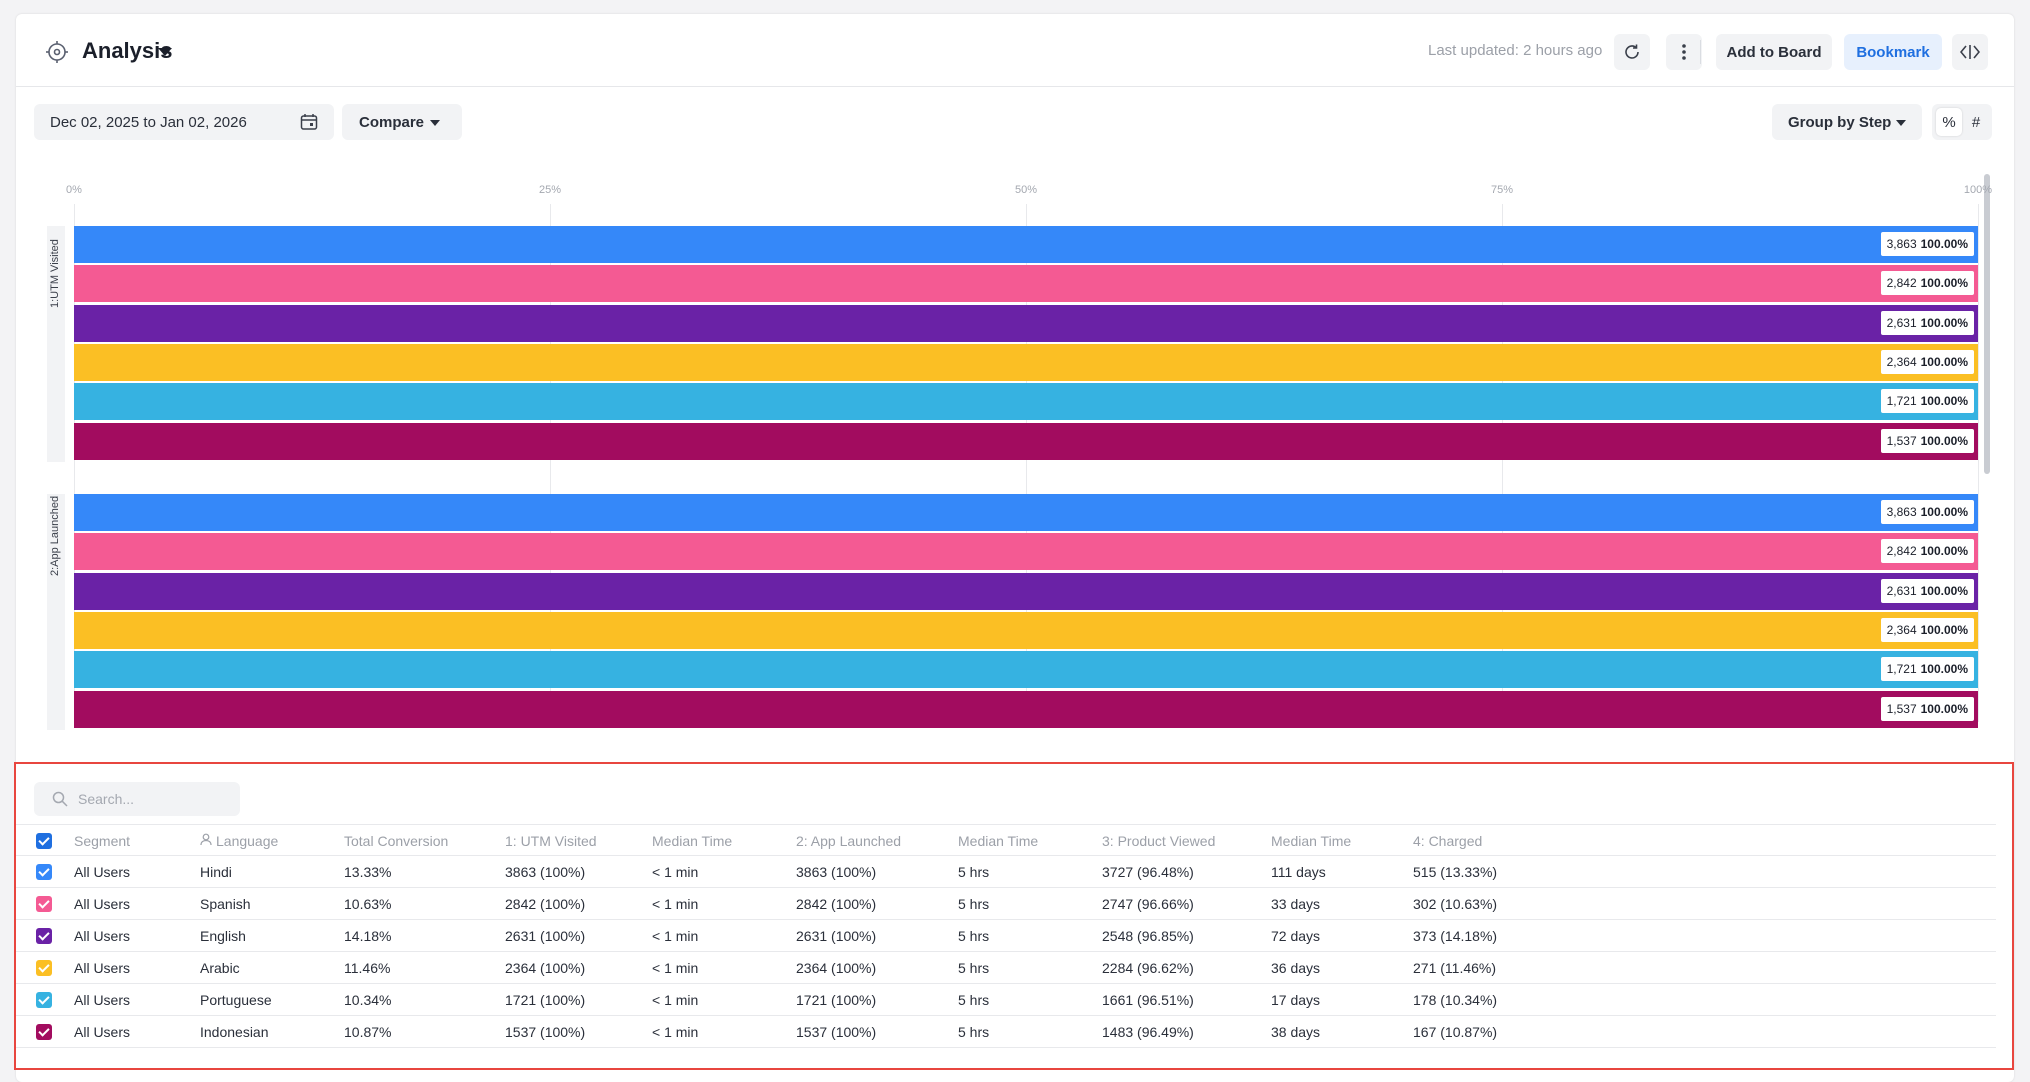 Image resolution: width=2030 pixels, height=1082 pixels. Describe the element at coordinates (1847, 122) in the screenshot. I see `group-by-dropdown: Group by Step` at that location.